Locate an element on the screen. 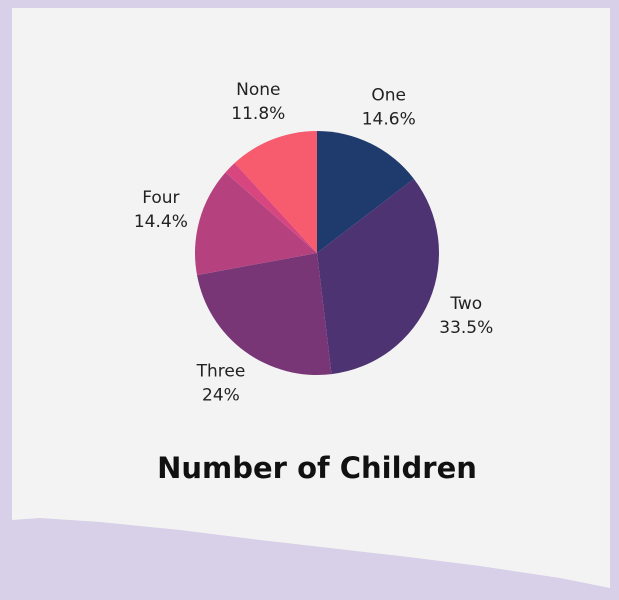 Image resolution: width=619 pixels, height=600 pixels. slice-value-label: 14.4% is located at coordinates (161, 222).